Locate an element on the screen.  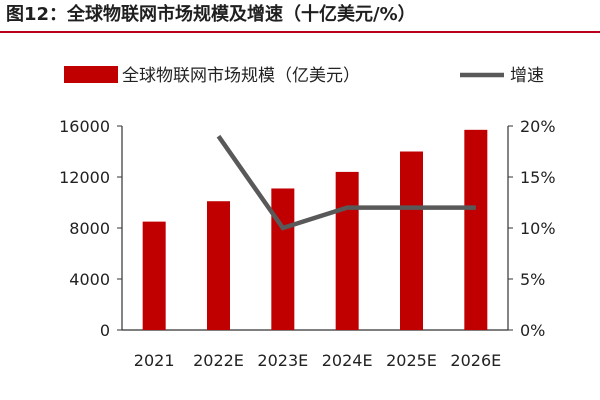
bar-2024e is located at coordinates (347, 250).